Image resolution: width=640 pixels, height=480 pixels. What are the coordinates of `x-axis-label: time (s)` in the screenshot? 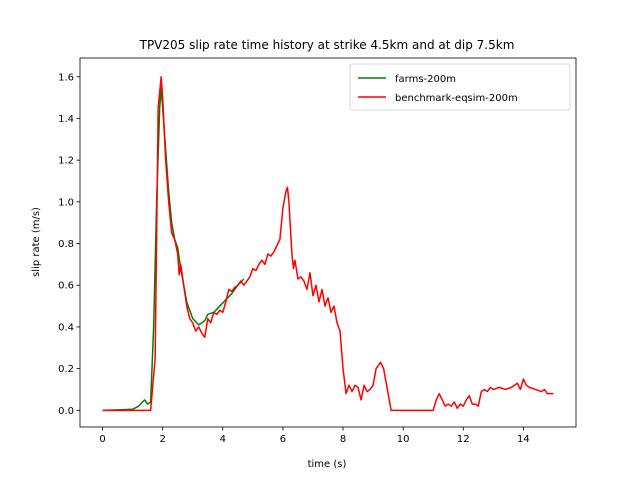 It's located at (327, 464).